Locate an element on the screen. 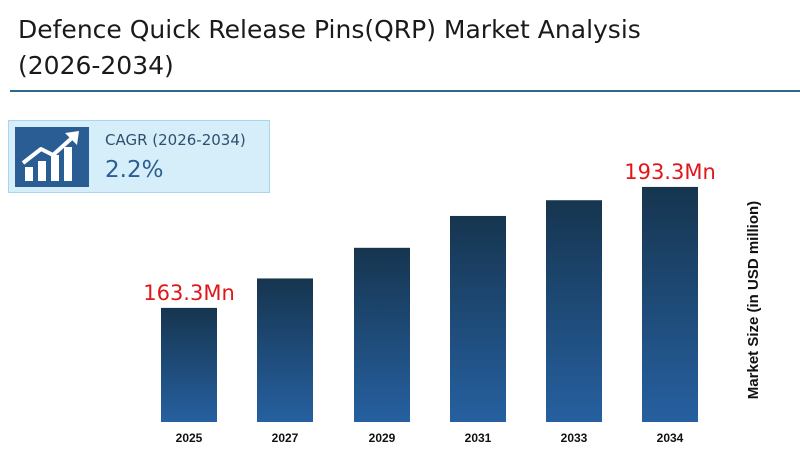 Image resolution: width=800 pixels, height=457 pixels. data-label-2025: 163.3Mn is located at coordinates (189, 293).